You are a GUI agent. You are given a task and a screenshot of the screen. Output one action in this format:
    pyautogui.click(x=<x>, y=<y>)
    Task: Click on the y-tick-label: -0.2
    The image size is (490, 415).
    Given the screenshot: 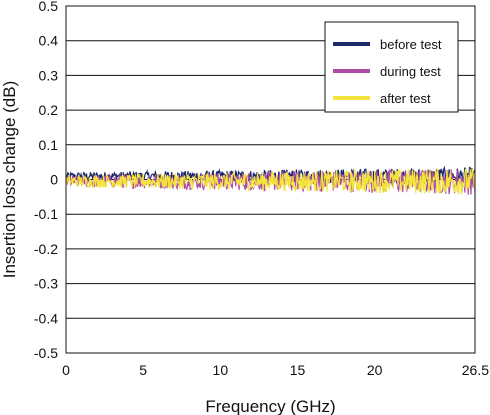 What is the action you would take?
    pyautogui.click(x=46, y=249)
    